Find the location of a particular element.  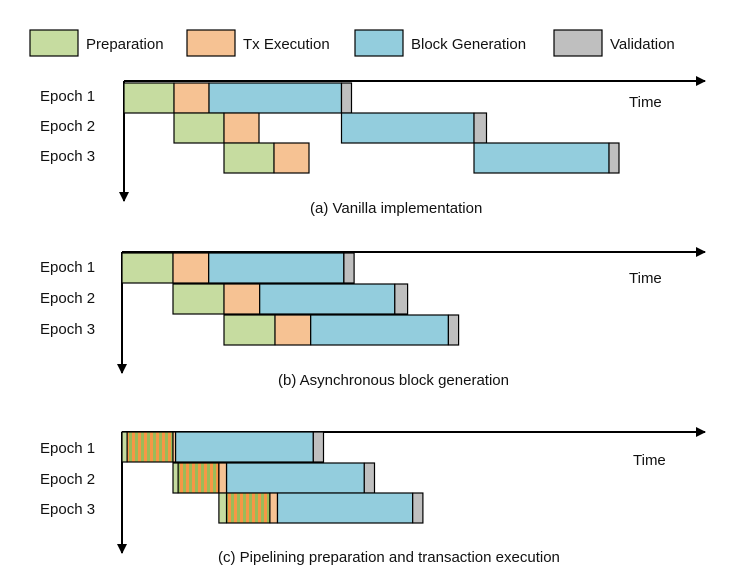

panel-caption: (a) Vanilla implementation is located at coordinates (396, 208).